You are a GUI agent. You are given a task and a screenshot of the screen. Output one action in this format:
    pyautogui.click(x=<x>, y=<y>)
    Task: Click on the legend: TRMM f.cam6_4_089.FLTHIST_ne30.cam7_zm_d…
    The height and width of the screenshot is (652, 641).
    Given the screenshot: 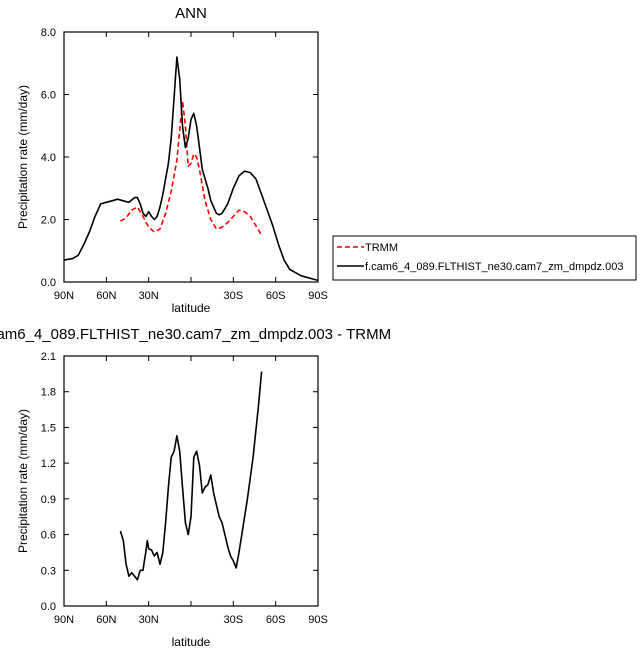 What is the action you would take?
    pyautogui.click(x=484, y=258)
    